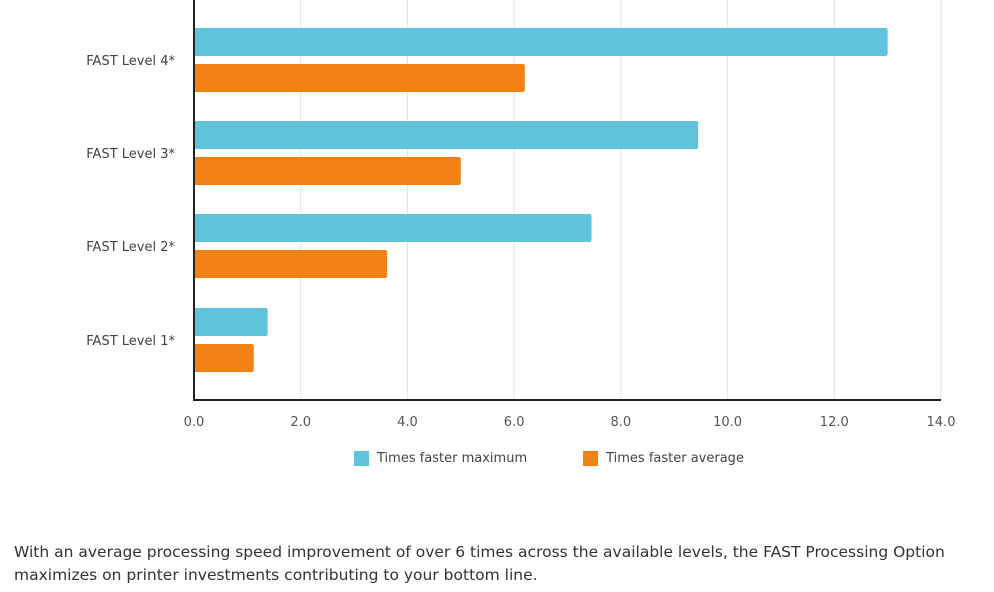  What do you see at coordinates (130, 341) in the screenshot?
I see `category-label: FAST Level 1*` at bounding box center [130, 341].